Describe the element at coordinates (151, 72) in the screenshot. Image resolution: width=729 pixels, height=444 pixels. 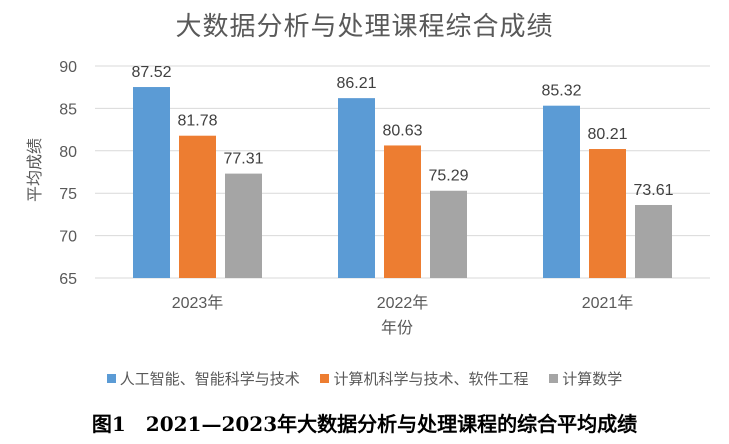
I see `data-label: 87.52` at that location.